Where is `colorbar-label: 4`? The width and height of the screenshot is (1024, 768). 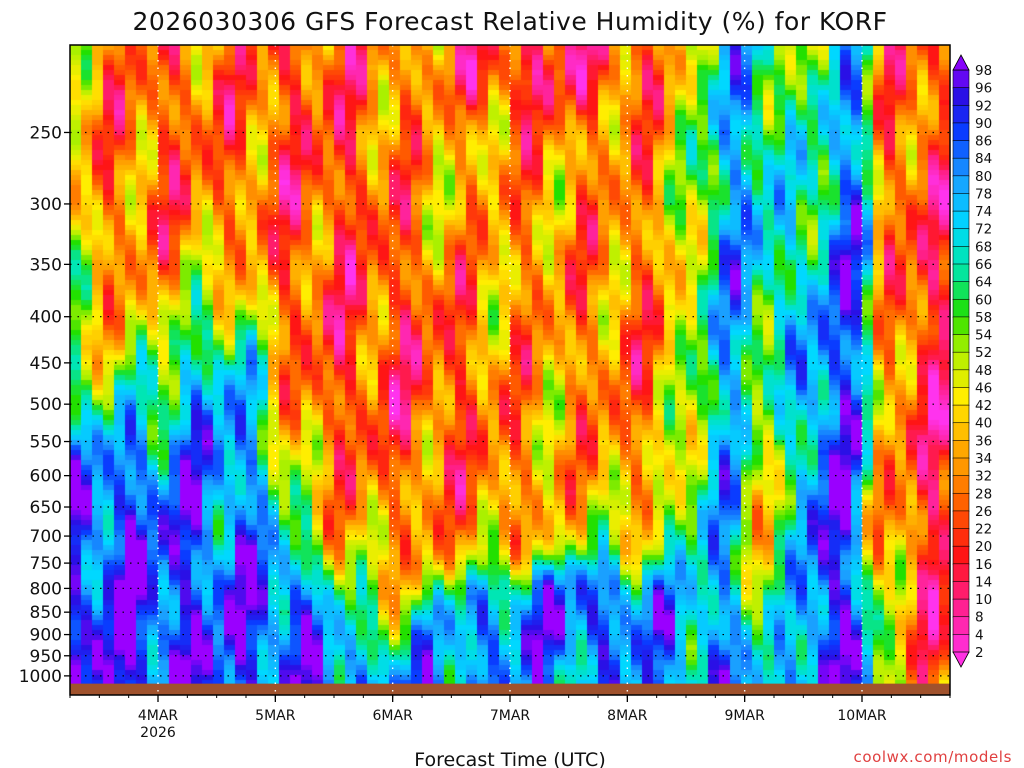 colorbar-label: 4 is located at coordinates (979, 635).